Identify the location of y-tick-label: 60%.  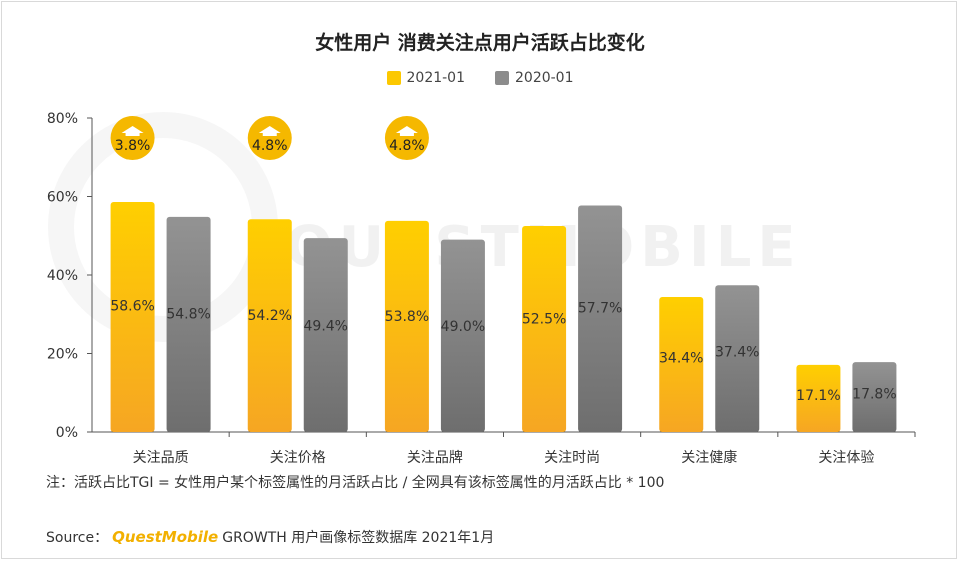
(62, 198).